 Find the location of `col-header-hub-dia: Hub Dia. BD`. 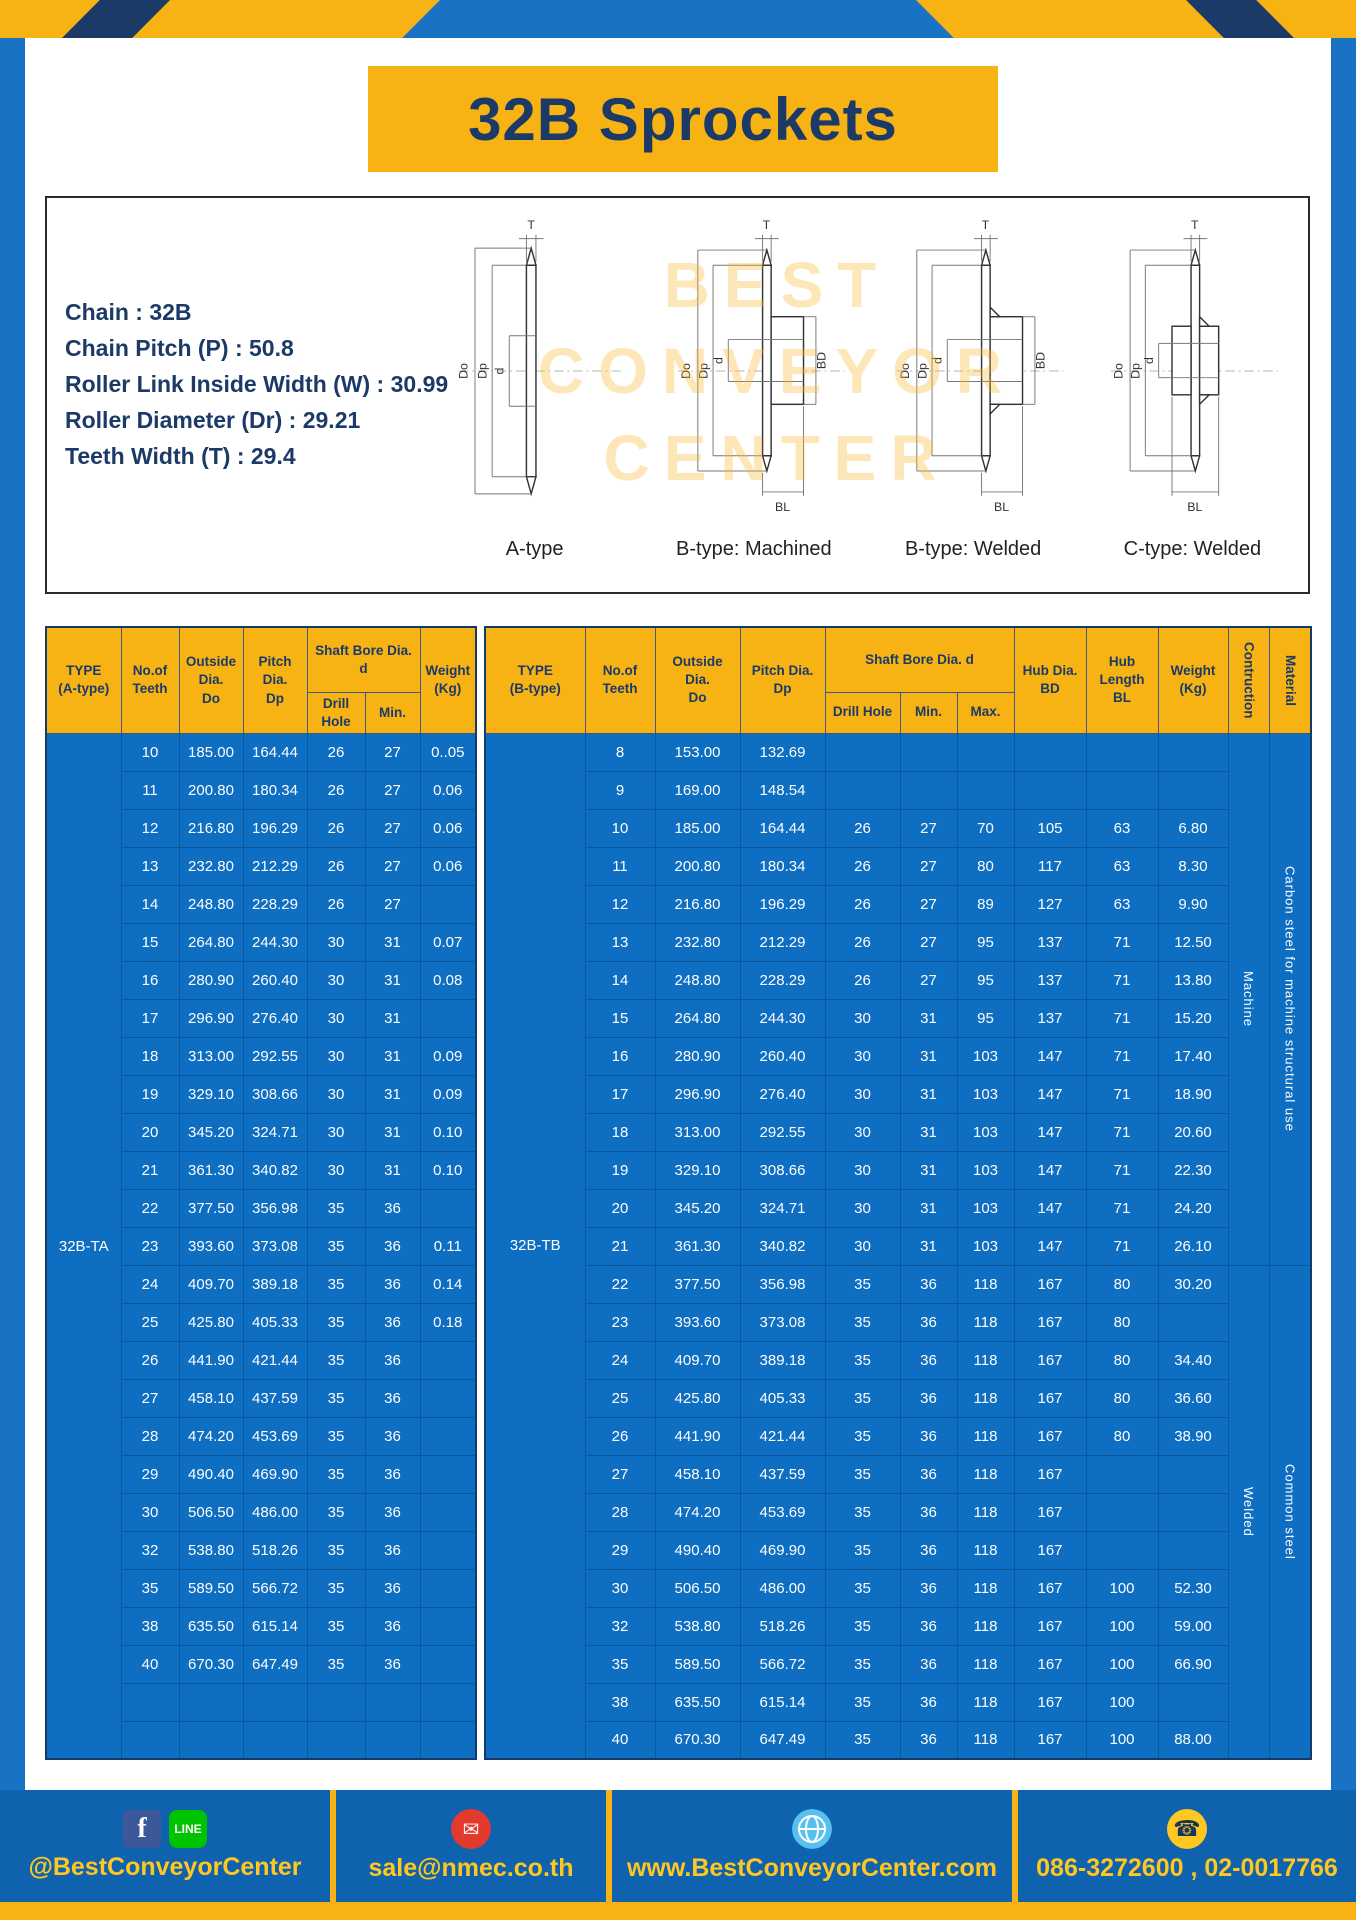

col-header-hub-dia: Hub Dia. BD is located at coordinates (1050, 680).